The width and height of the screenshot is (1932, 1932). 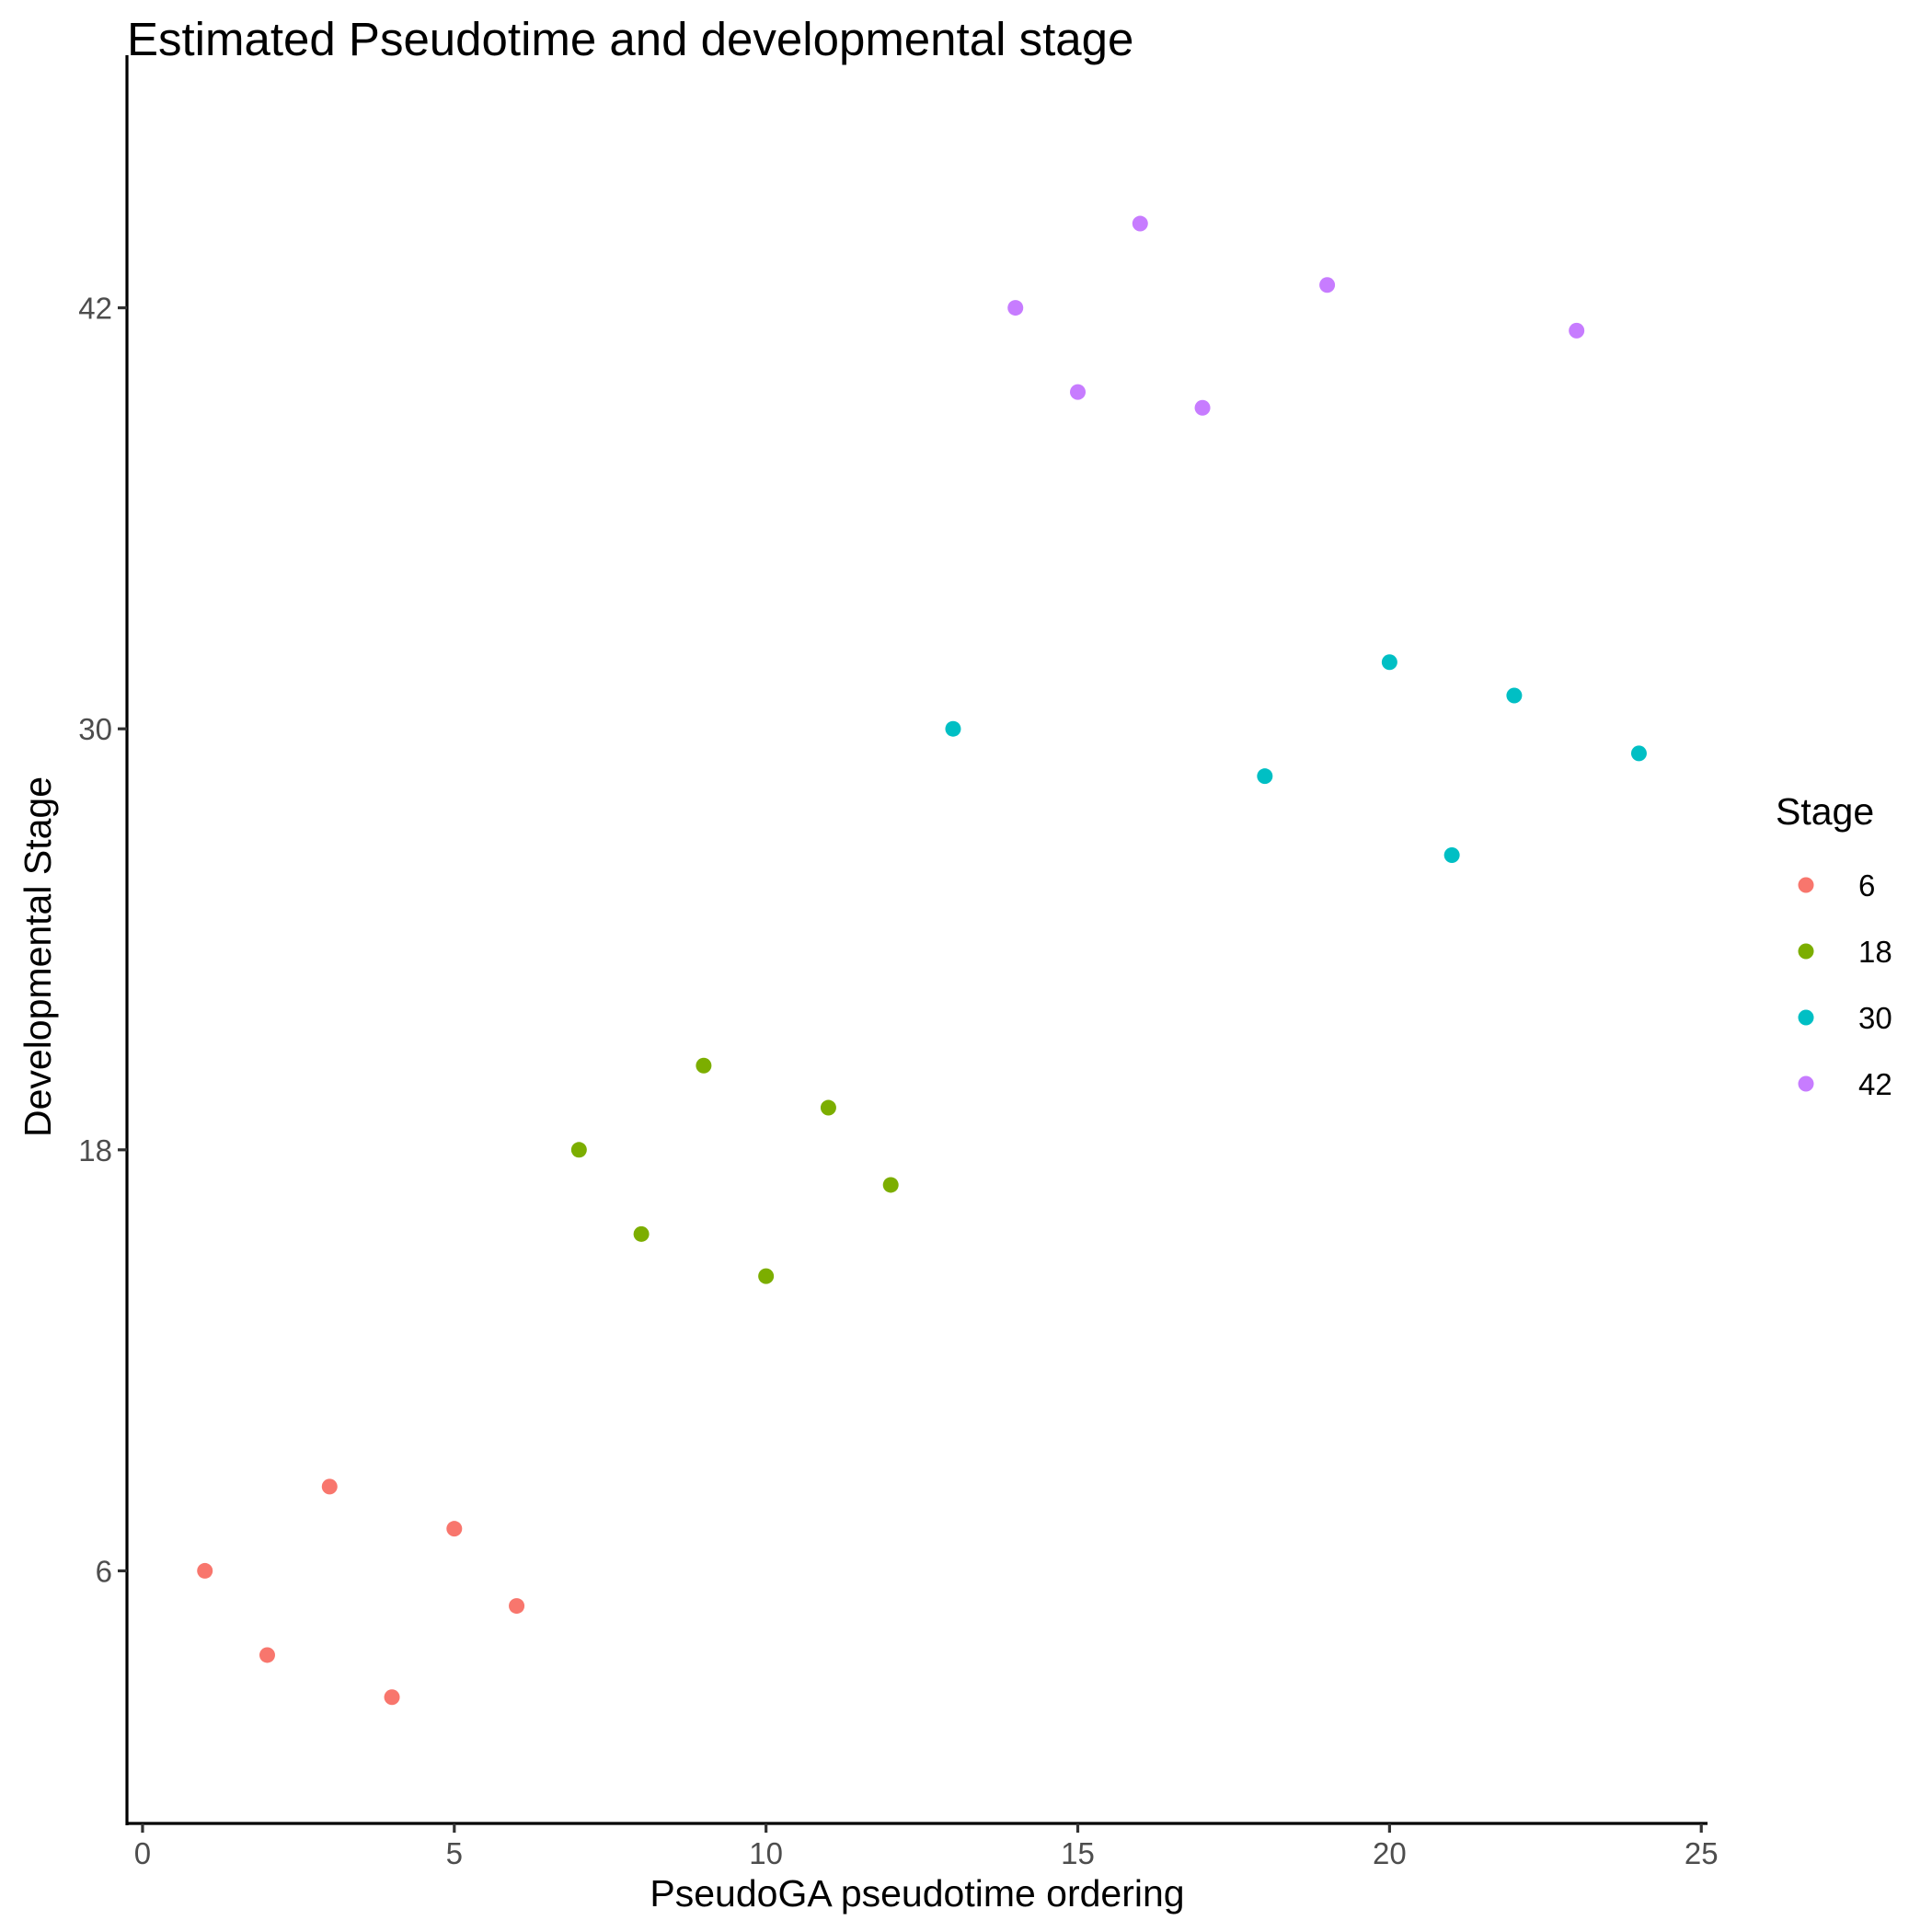 I want to click on legend-label-6: 6, so click(x=1866, y=885).